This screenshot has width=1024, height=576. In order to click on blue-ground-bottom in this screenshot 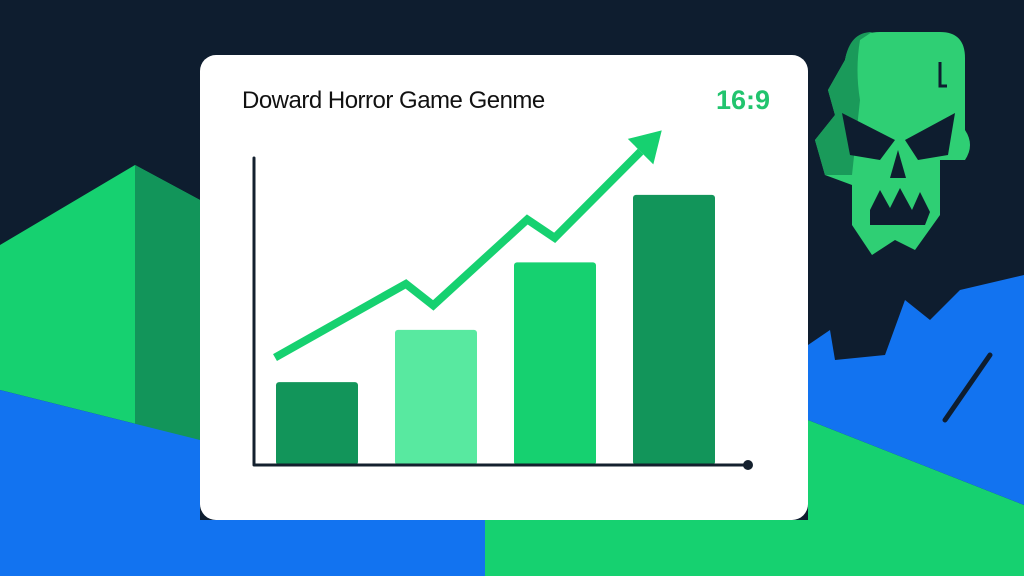, I will do `click(342, 548)`.